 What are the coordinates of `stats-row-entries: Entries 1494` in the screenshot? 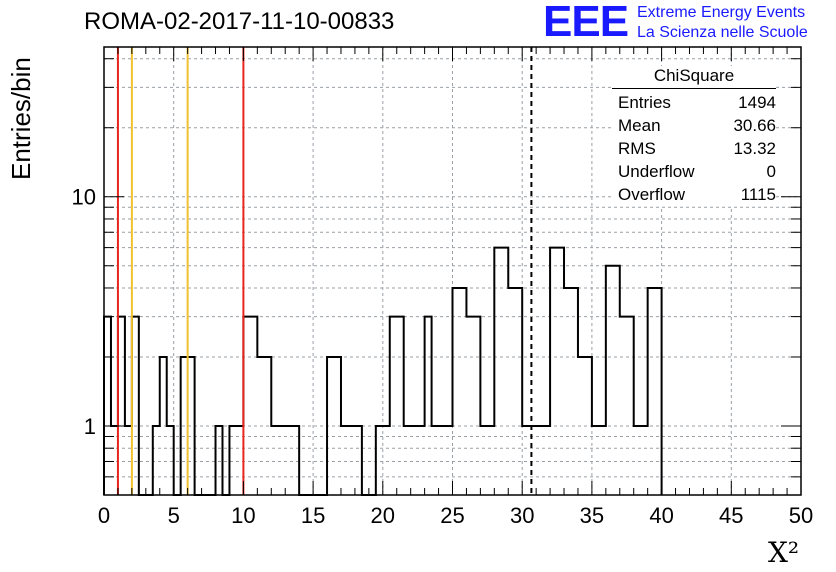 It's located at (694, 102).